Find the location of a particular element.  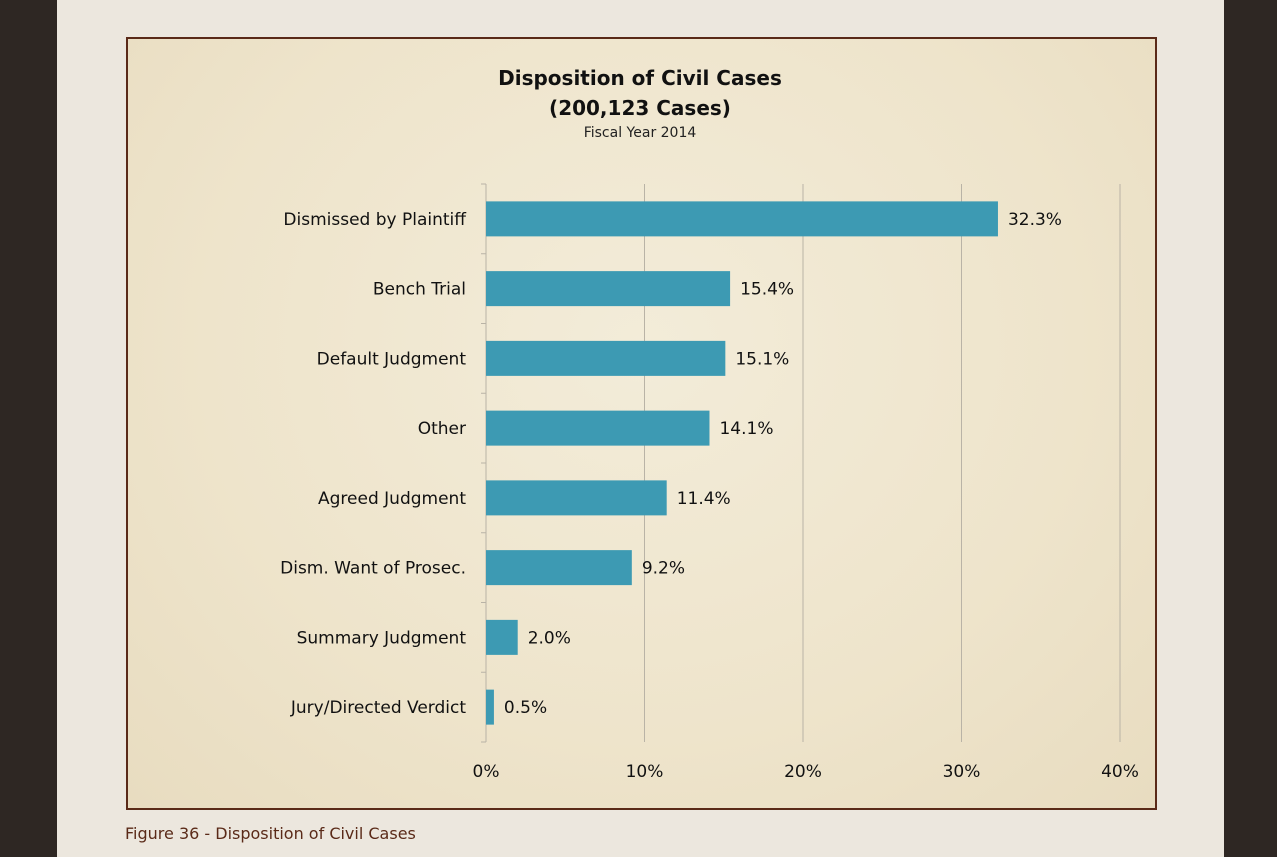

chart-title-line2: (200,123 Cases) is located at coordinates (640, 108).